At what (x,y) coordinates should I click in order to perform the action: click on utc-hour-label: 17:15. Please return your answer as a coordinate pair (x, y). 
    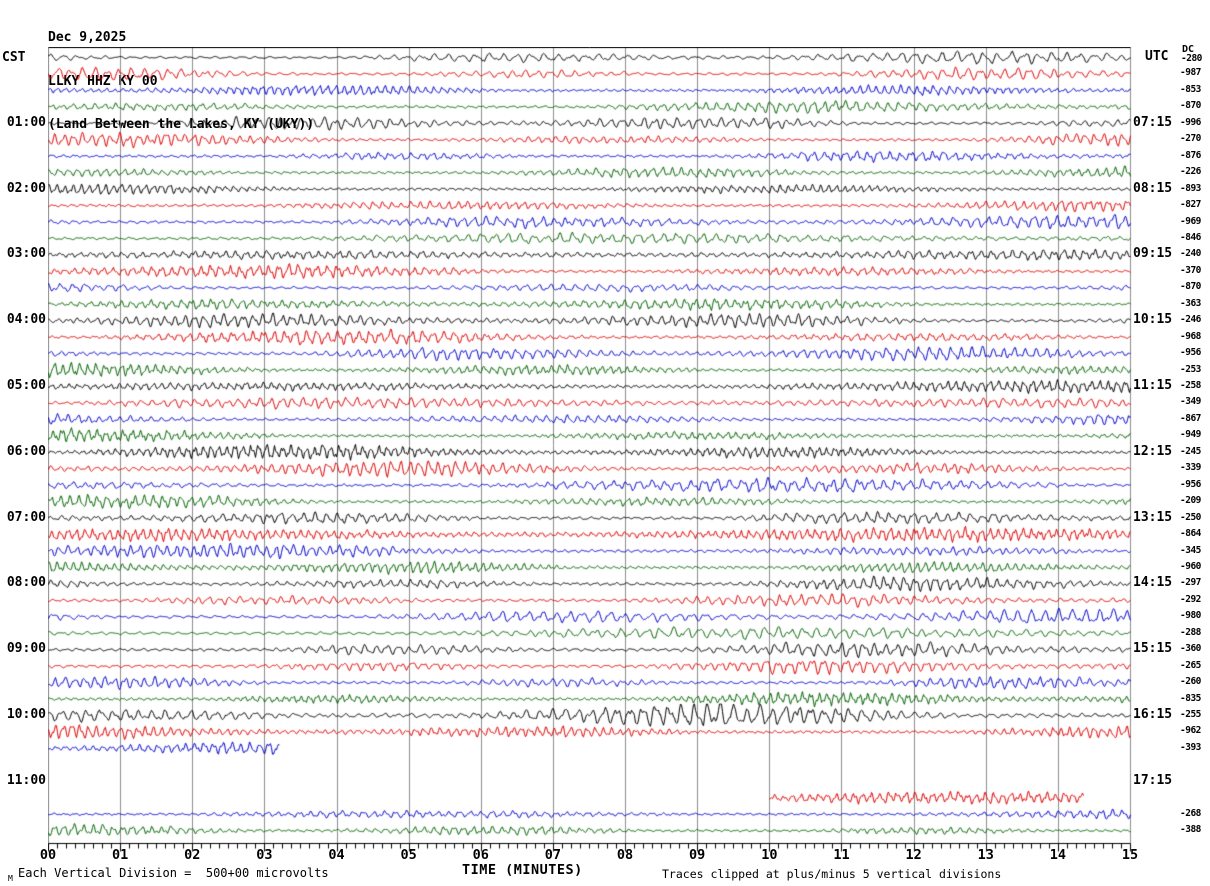
    Looking at the image, I should click on (1153, 780).